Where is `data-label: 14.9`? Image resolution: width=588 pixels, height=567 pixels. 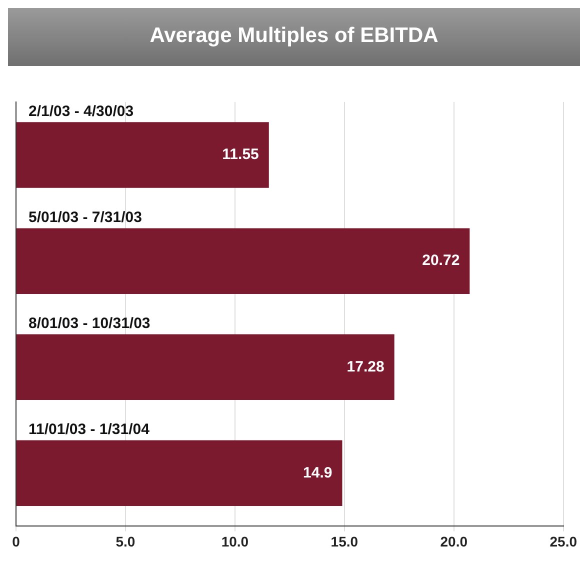 data-label: 14.9 is located at coordinates (317, 473).